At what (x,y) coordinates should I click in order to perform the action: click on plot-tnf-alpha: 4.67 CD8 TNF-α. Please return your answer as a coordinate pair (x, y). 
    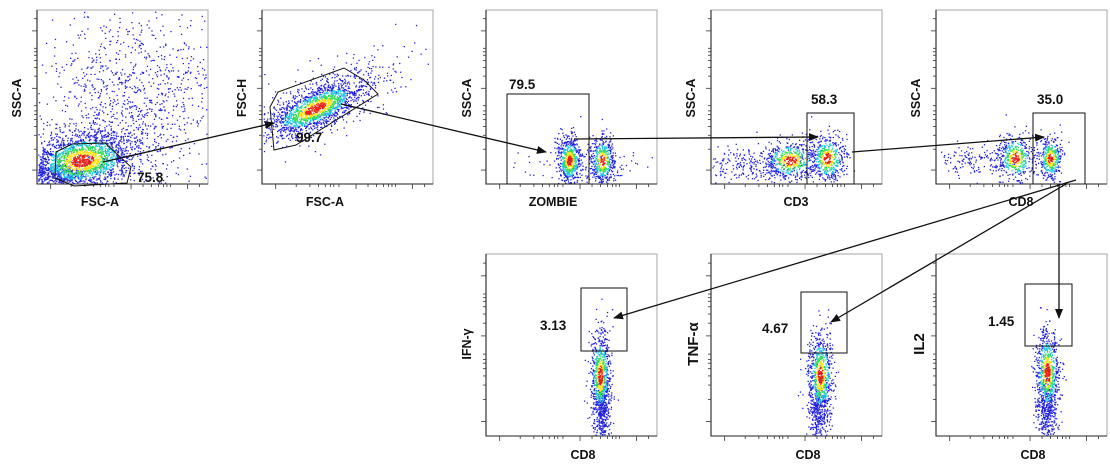
    Looking at the image, I should click on (784, 357).